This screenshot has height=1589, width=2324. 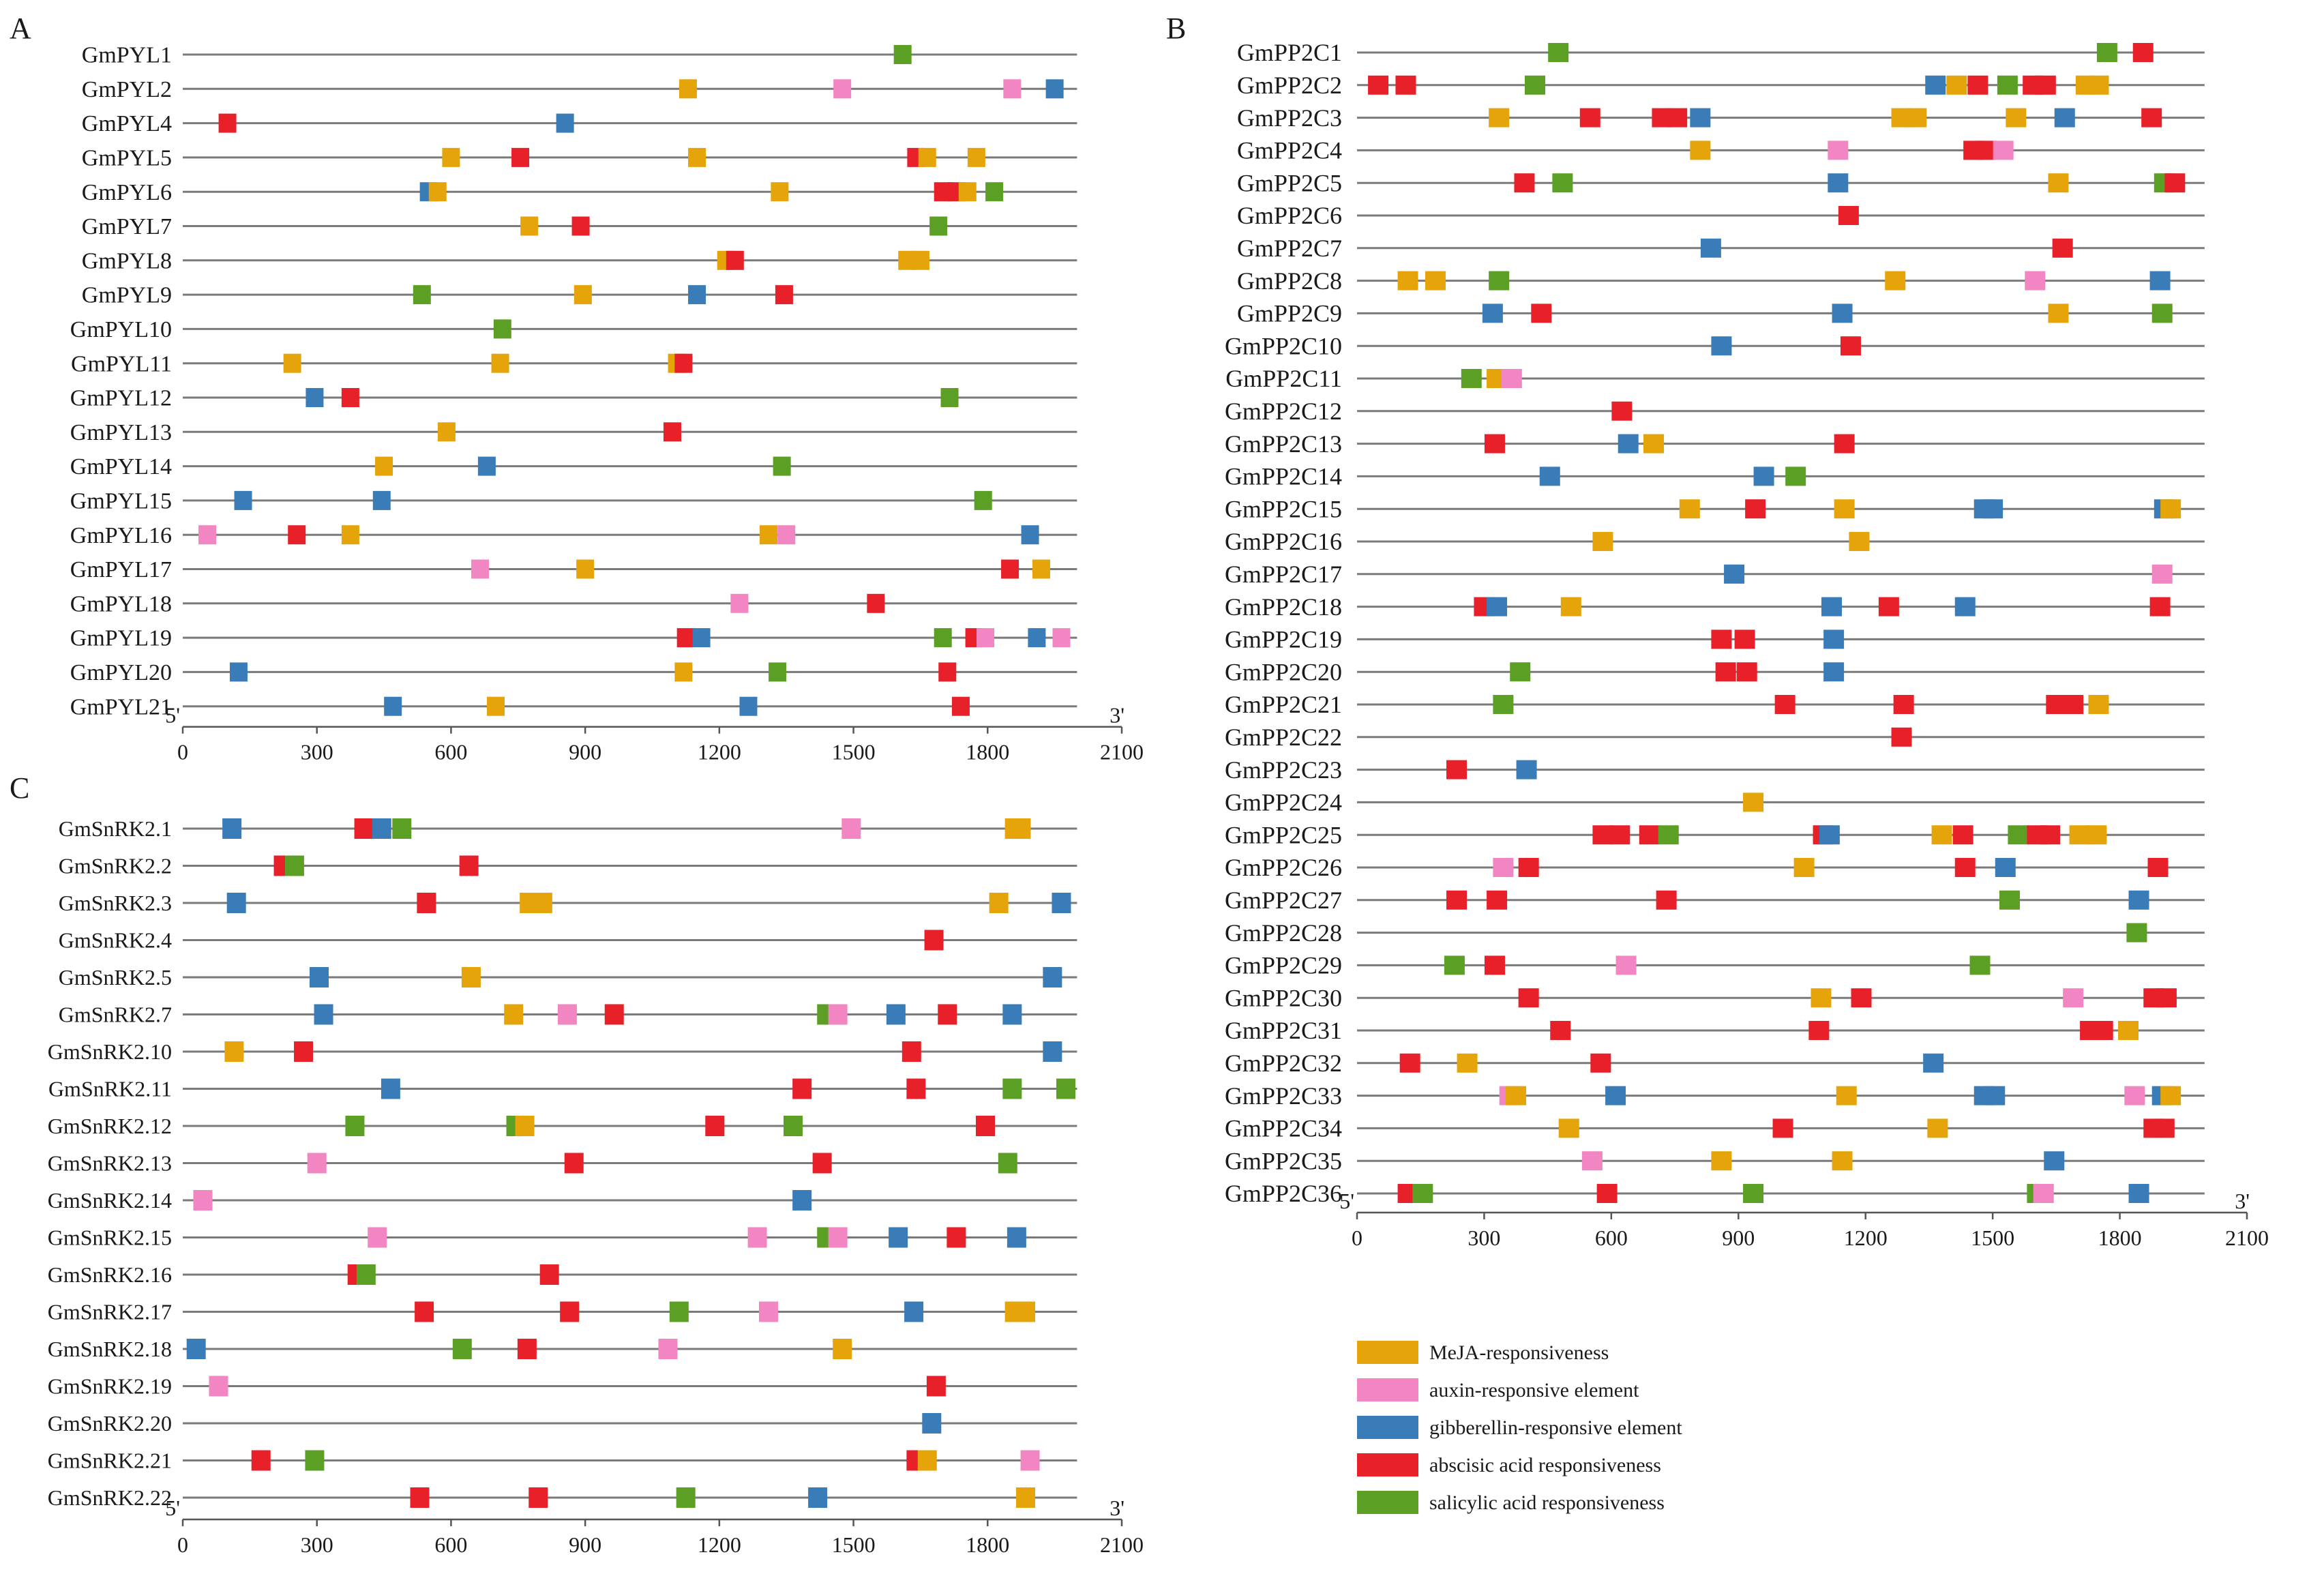 What do you see at coordinates (20, 28) in the screenshot?
I see `panel-a-label: A` at bounding box center [20, 28].